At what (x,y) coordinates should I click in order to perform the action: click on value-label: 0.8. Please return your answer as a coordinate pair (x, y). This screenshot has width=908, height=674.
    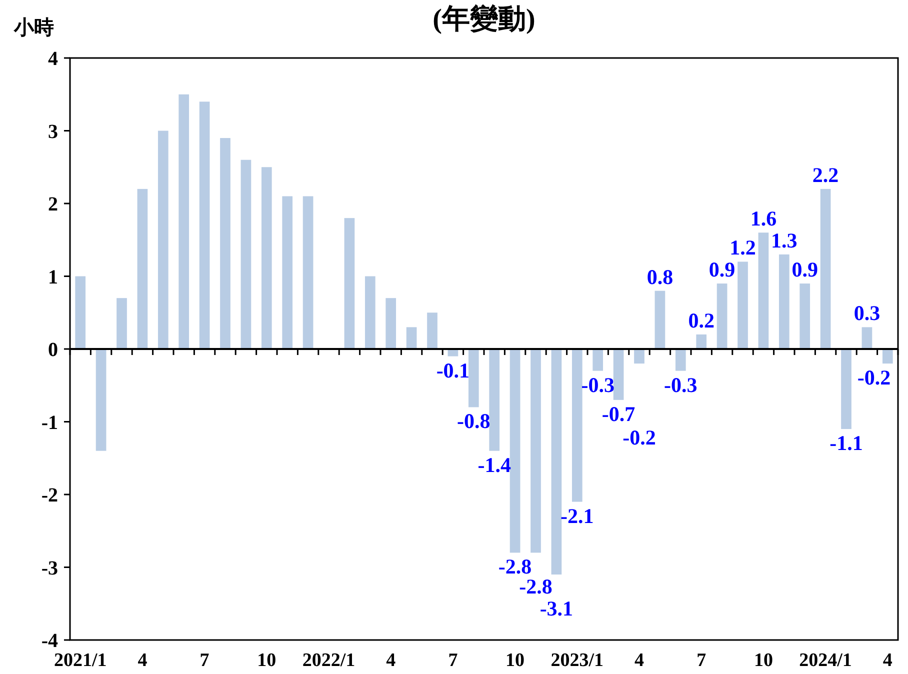
    Looking at the image, I should click on (660, 276).